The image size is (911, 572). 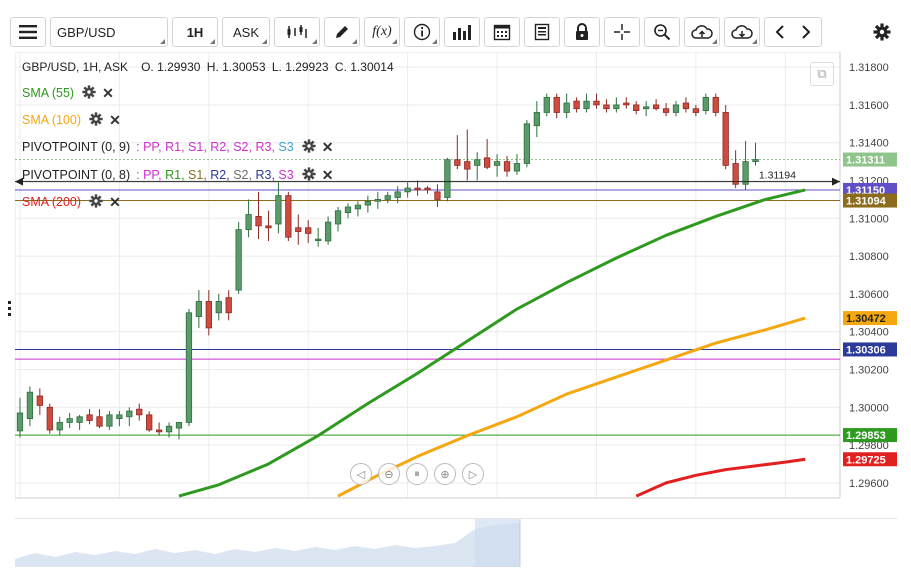 I want to click on settings-button, so click(x=882, y=32).